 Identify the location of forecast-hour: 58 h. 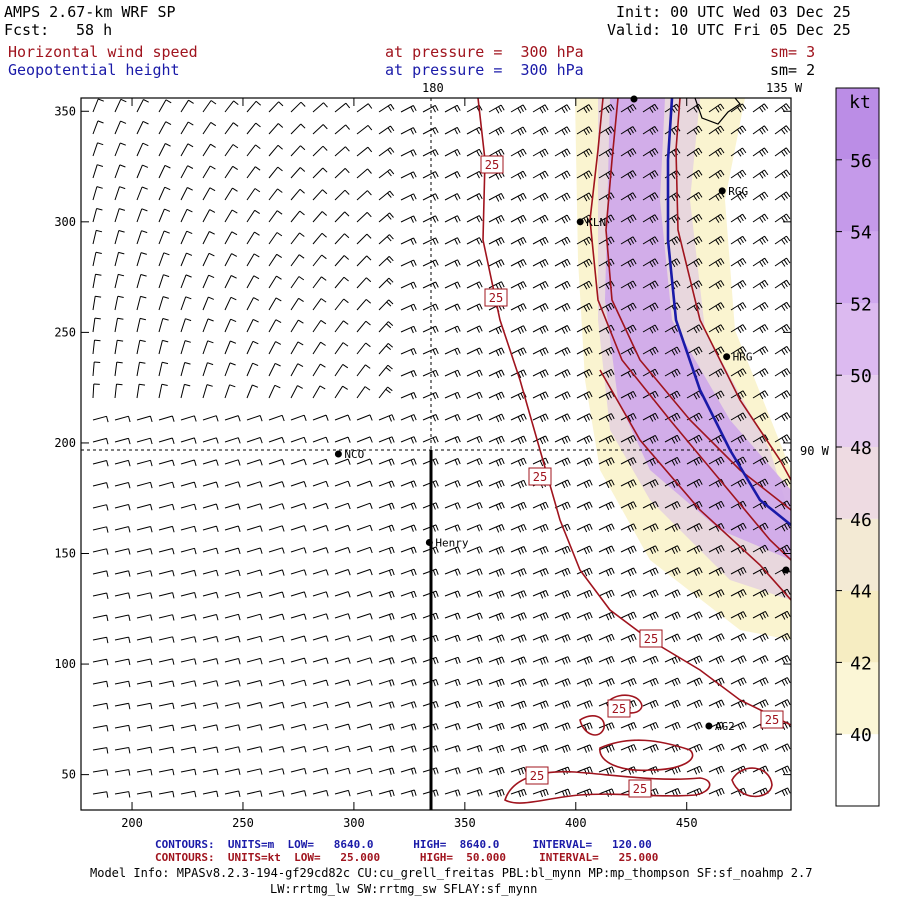
(94, 30).